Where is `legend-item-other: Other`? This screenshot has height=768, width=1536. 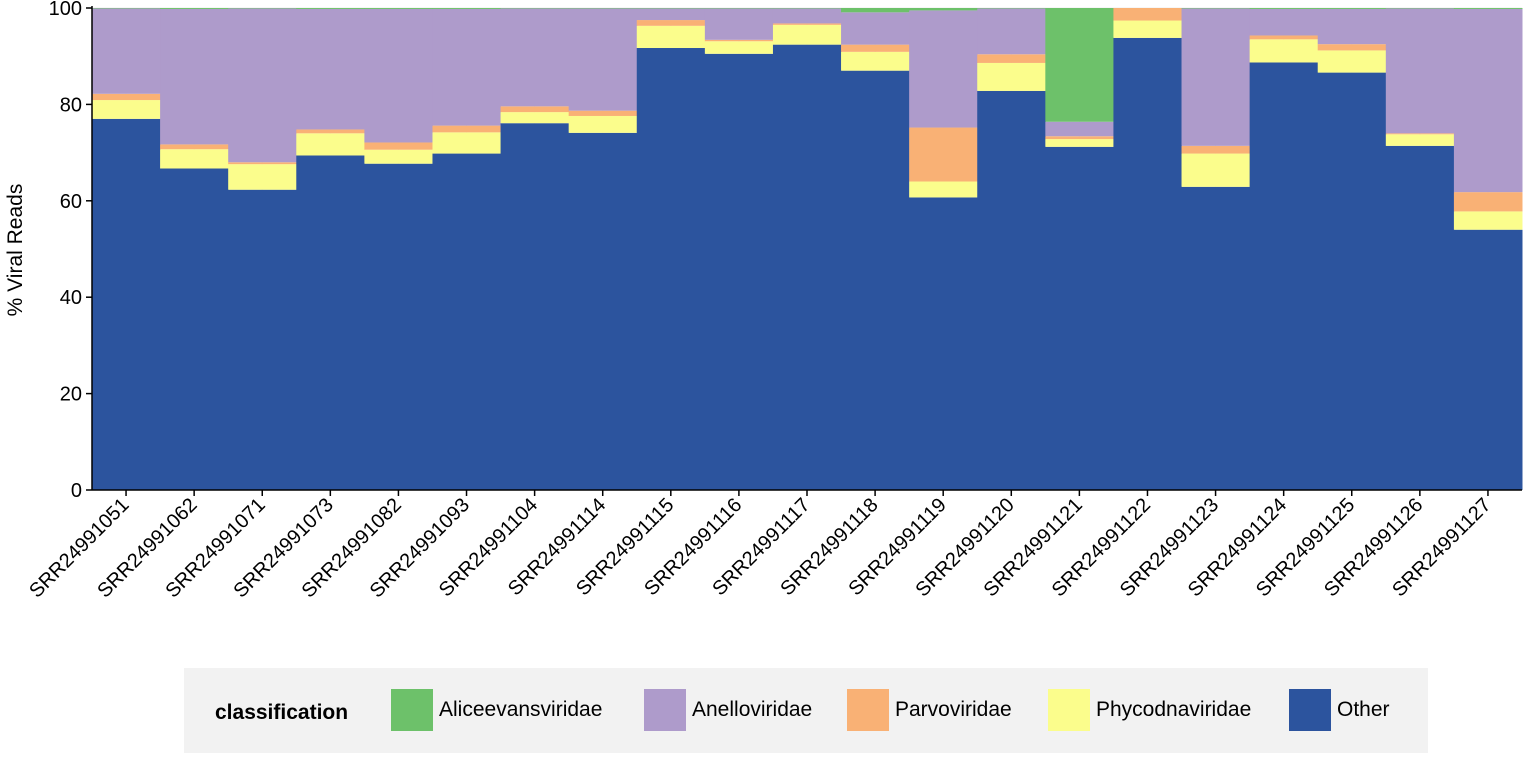 legend-item-other: Other is located at coordinates (1339, 710).